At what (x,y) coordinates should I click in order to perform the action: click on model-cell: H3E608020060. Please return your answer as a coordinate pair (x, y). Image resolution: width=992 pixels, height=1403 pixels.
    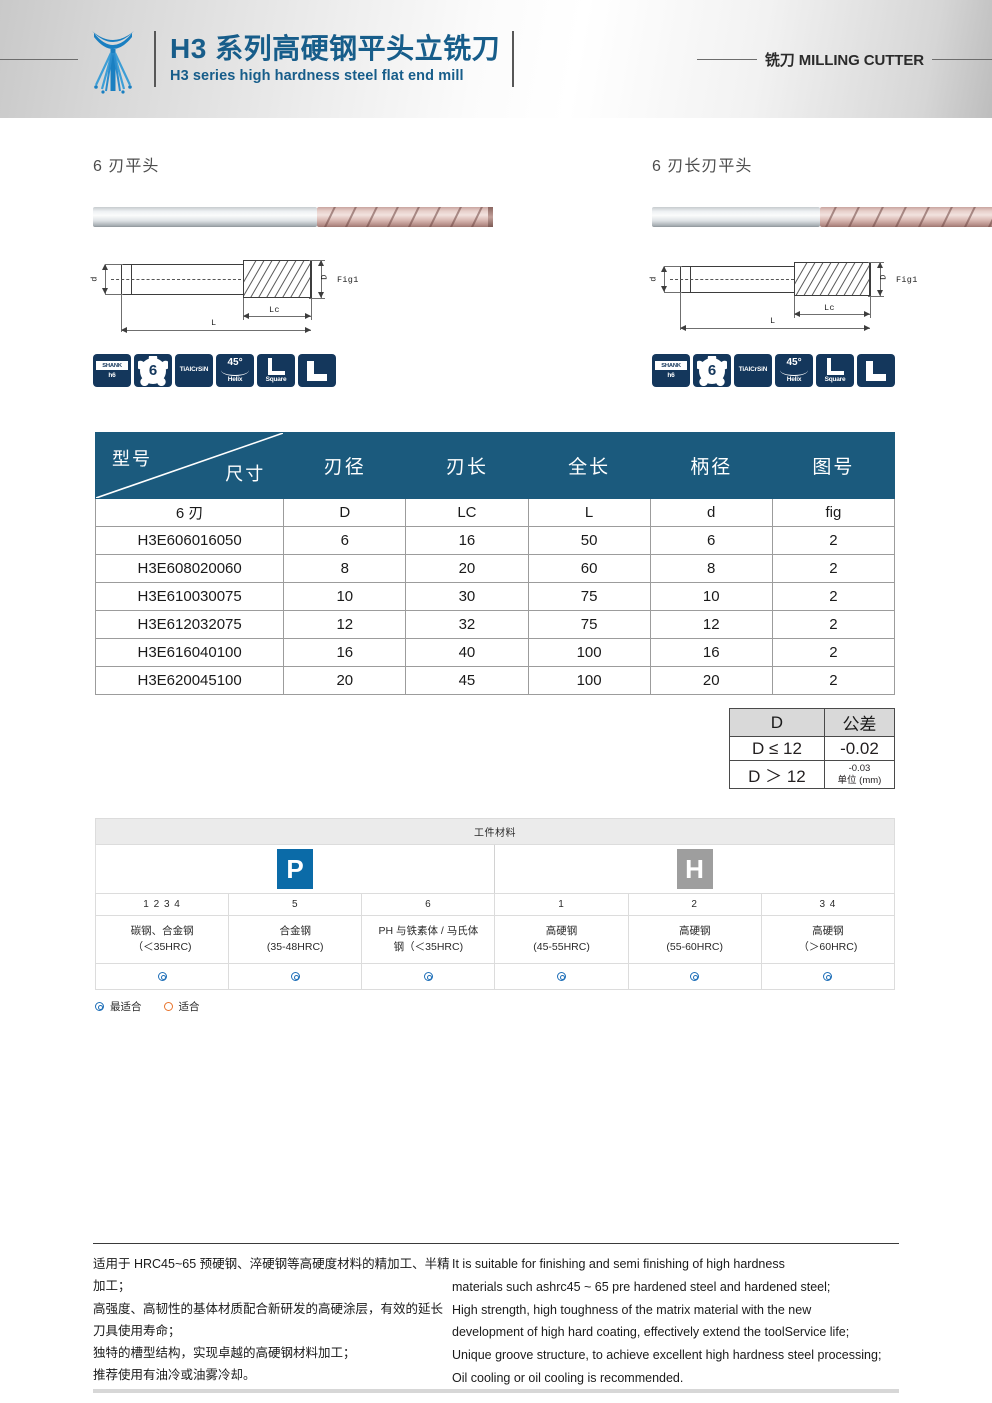
    Looking at the image, I should click on (189, 568).